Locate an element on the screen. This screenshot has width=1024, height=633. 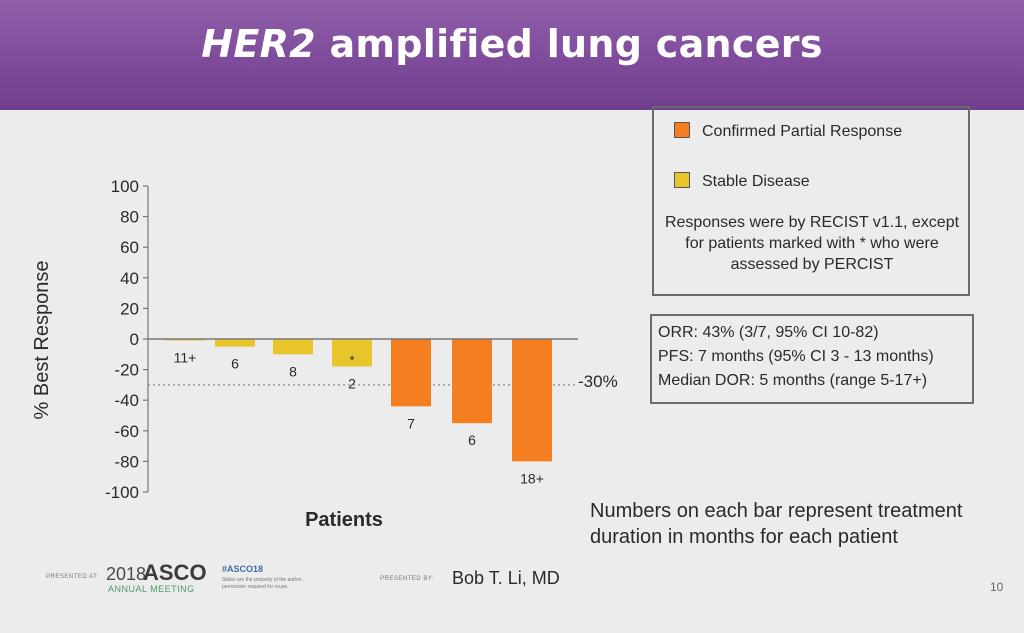
bar-label: 2 is located at coordinates (352, 384).